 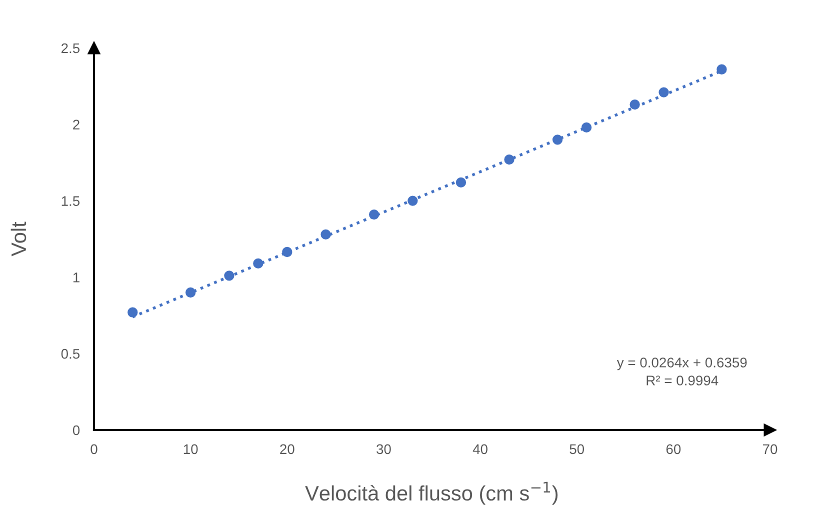 What do you see at coordinates (770, 449) in the screenshot?
I see `x-tick-label: 70` at bounding box center [770, 449].